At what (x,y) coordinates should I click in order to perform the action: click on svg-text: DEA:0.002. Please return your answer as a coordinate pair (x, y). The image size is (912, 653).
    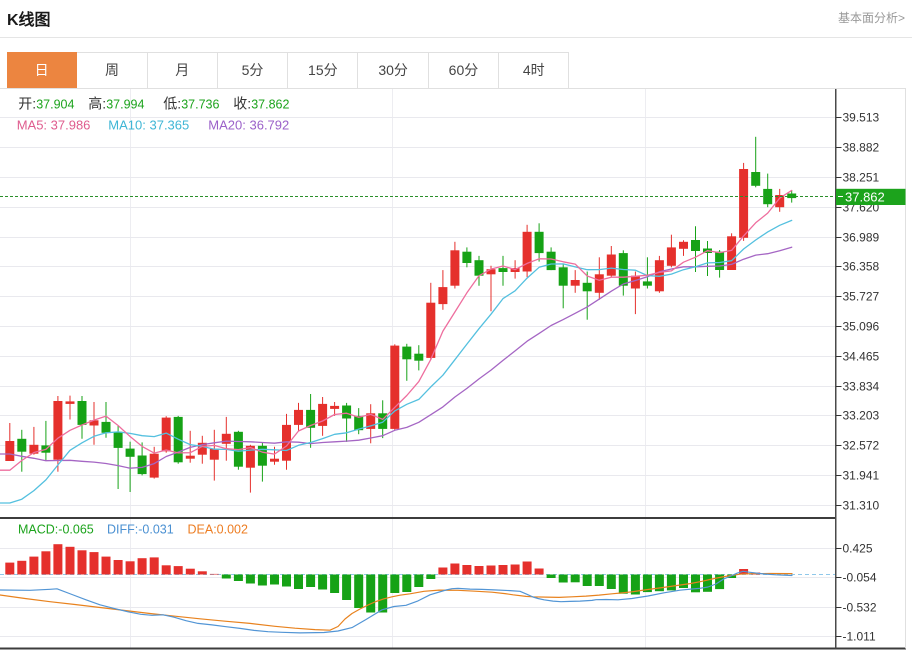
    Looking at the image, I should click on (218, 530).